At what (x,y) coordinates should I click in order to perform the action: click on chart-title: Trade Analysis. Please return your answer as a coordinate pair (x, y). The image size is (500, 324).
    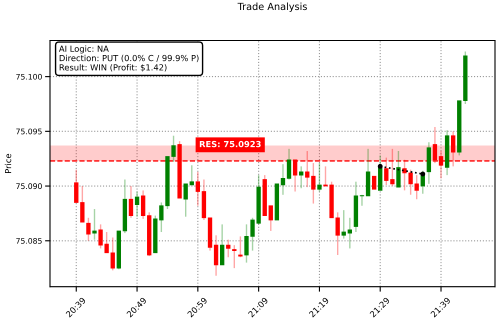
    Looking at the image, I should click on (272, 7).